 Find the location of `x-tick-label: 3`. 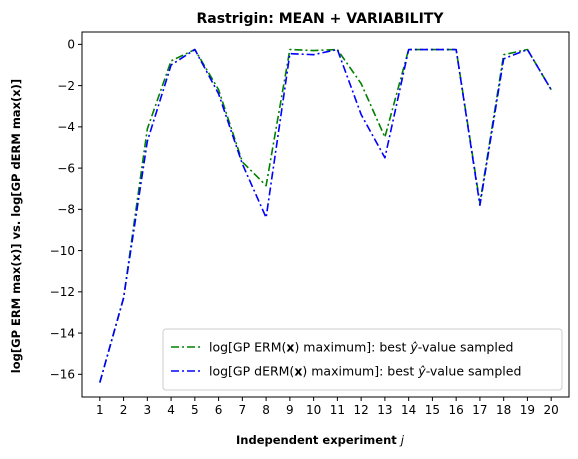

x-tick-label: 3 is located at coordinates (148, 410).